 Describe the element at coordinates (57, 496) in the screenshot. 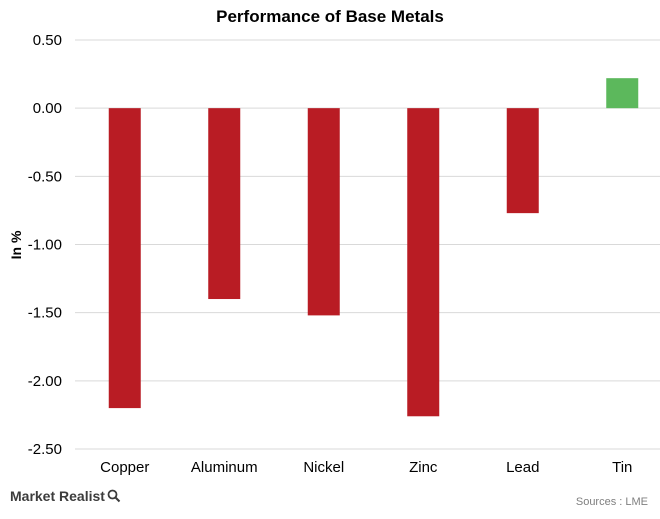

I see `brand-name: Market Realist` at that location.